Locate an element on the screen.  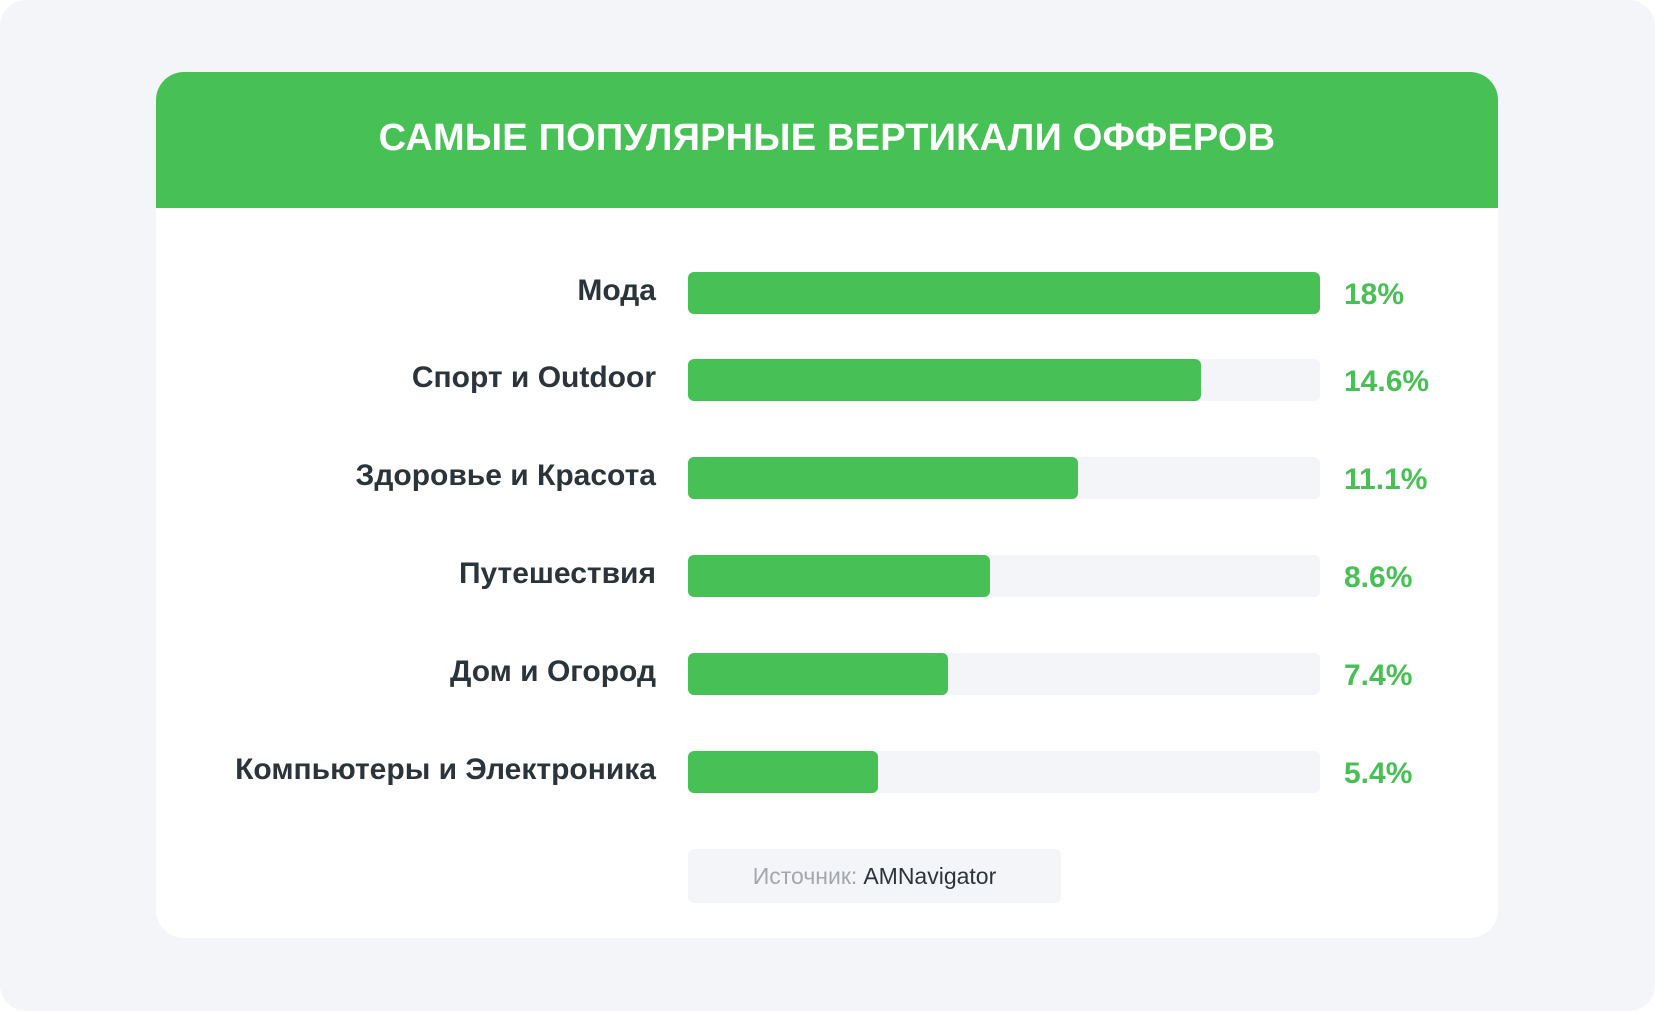
value-label: 5.4% is located at coordinates (1378, 773).